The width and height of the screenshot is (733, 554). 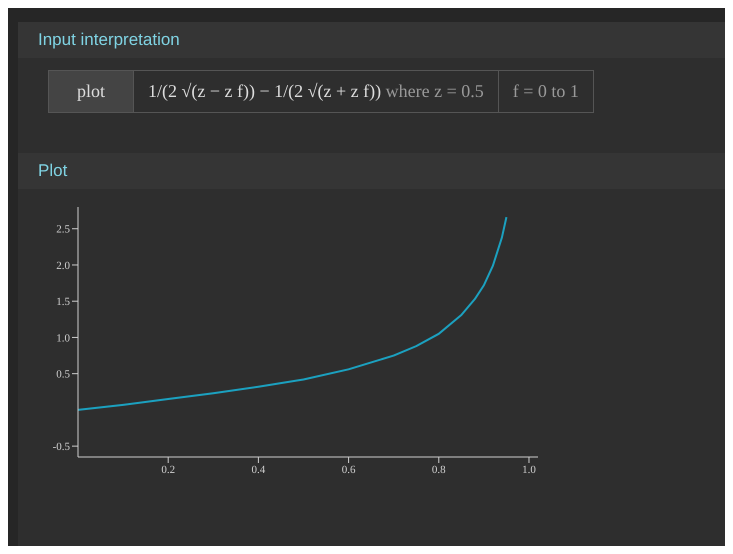 What do you see at coordinates (435, 91) in the screenshot?
I see `text: where z = 0.5` at bounding box center [435, 91].